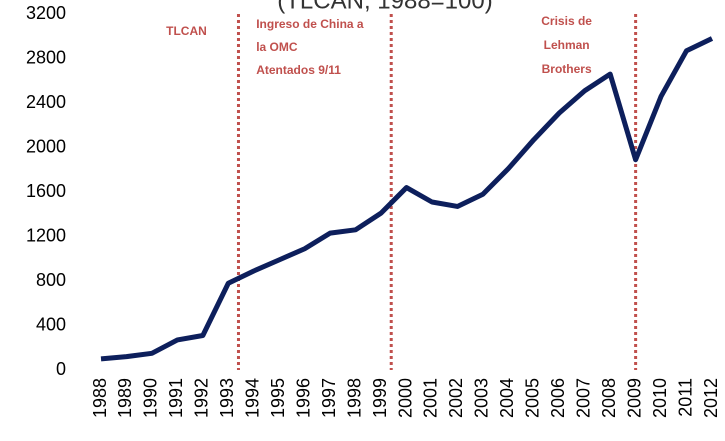  Describe the element at coordinates (431, 398) in the screenshot. I see `x-tick-label: 2001` at that location.